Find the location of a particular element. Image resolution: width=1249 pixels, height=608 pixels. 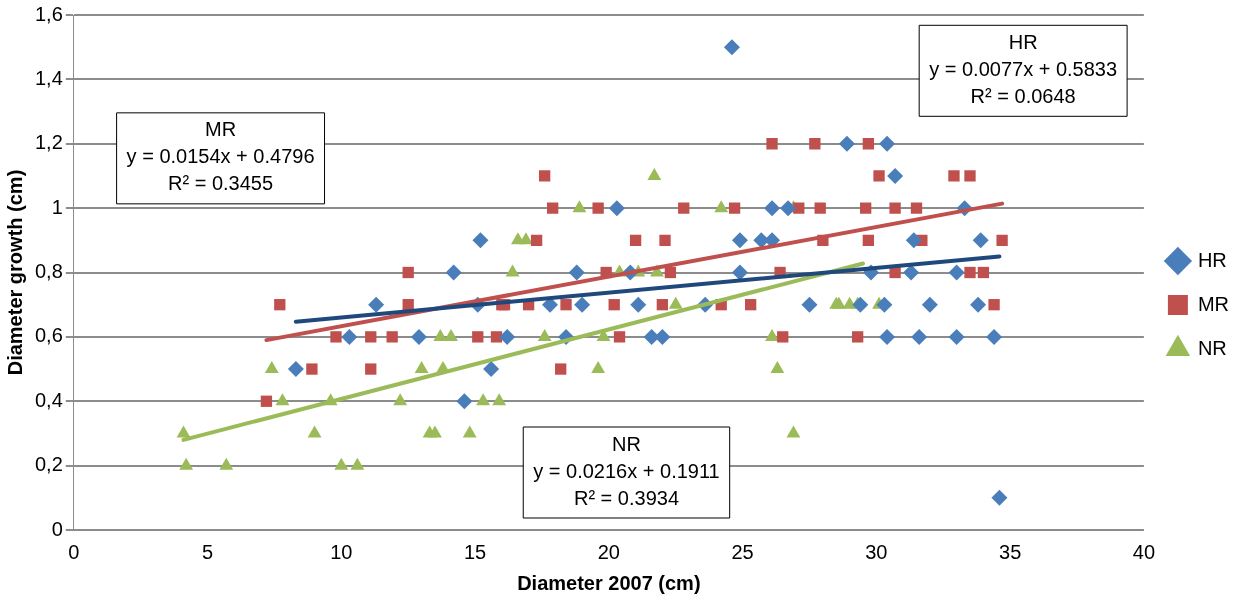

annotation: HR y = 0.0077x + 0.5833 R² = 0.0648 is located at coordinates (1023, 68).